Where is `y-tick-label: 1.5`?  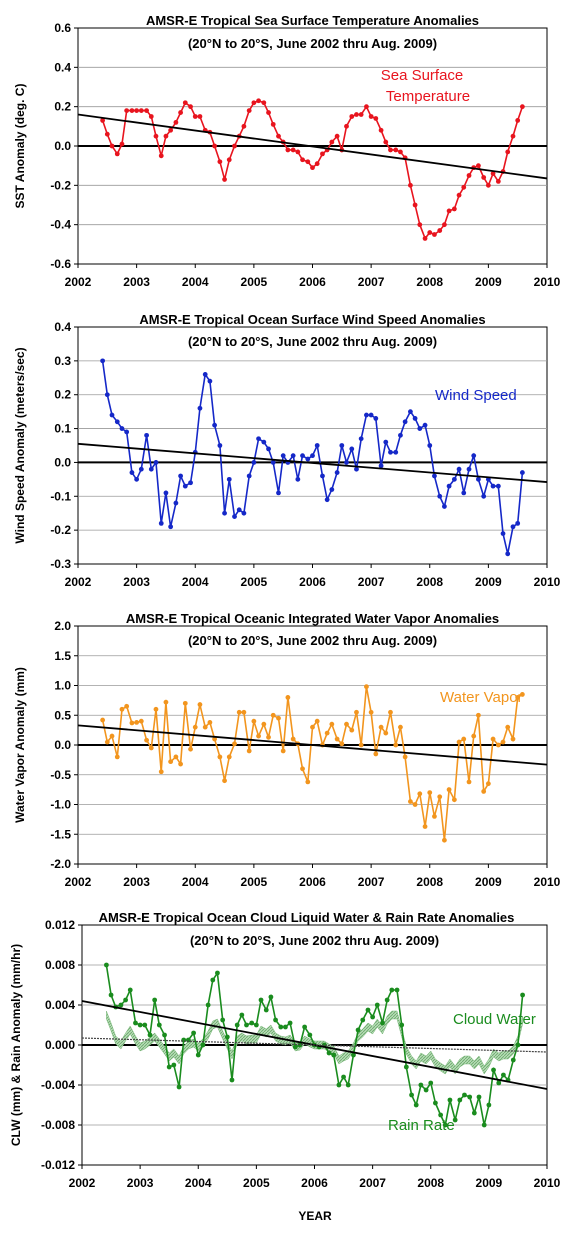
y-tick-label: 1.5 is located at coordinates (62, 656).